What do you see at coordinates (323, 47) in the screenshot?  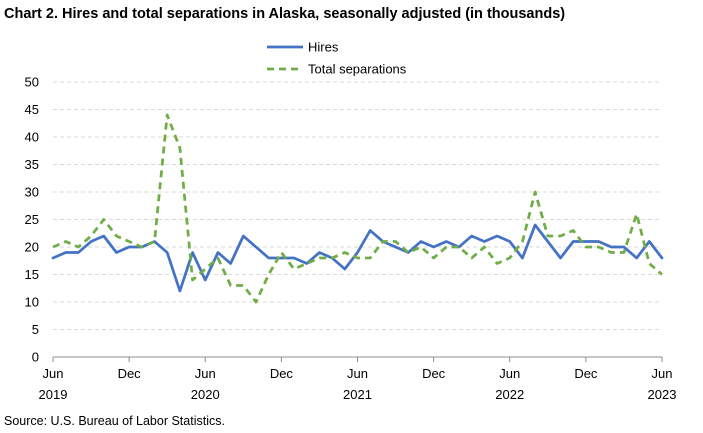 I see `legend-label-0: Hires` at bounding box center [323, 47].